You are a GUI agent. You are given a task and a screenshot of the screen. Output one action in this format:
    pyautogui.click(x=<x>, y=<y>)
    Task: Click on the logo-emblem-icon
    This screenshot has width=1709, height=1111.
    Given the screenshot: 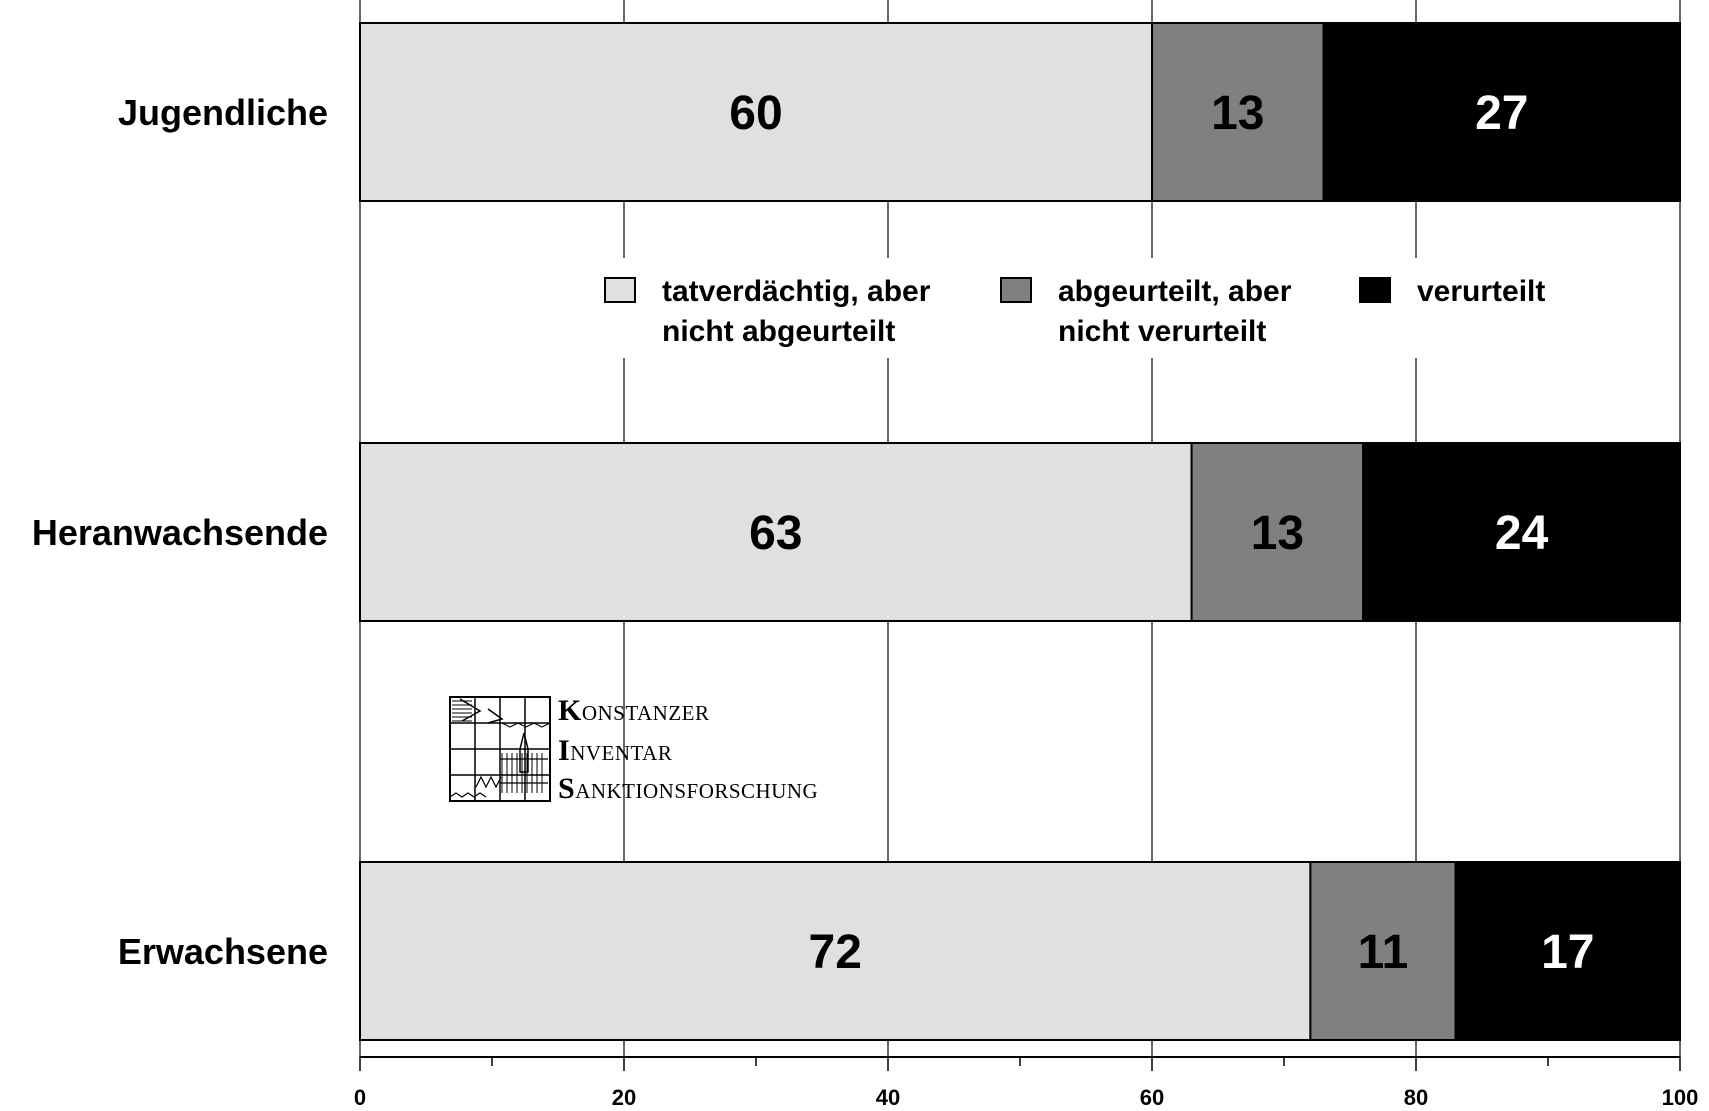 What is the action you would take?
    pyautogui.click(x=500, y=749)
    